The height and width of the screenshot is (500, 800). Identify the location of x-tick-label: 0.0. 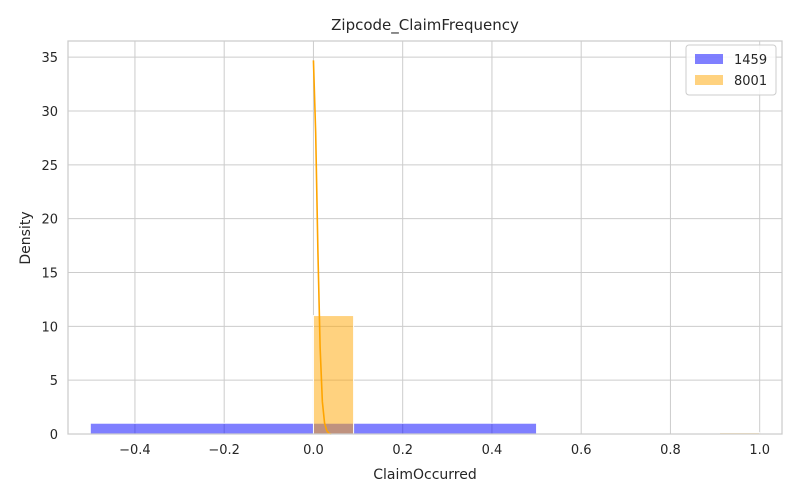
(313, 450).